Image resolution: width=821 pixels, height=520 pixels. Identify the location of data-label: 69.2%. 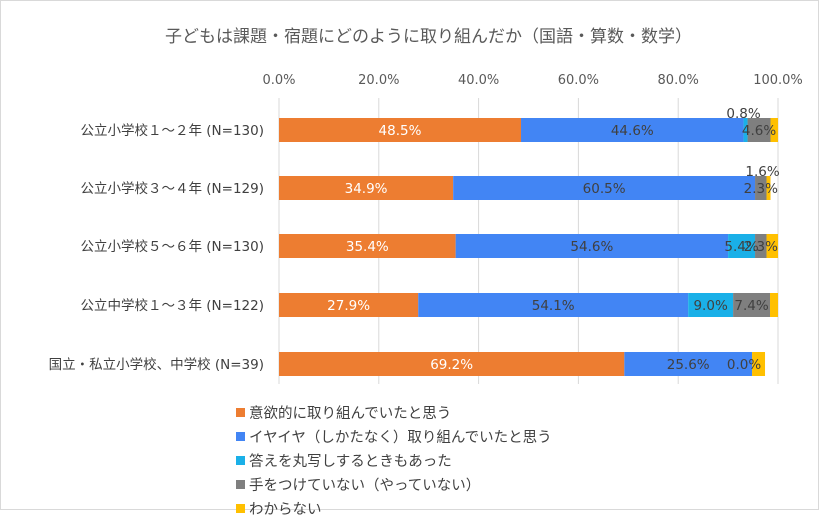
(451, 365).